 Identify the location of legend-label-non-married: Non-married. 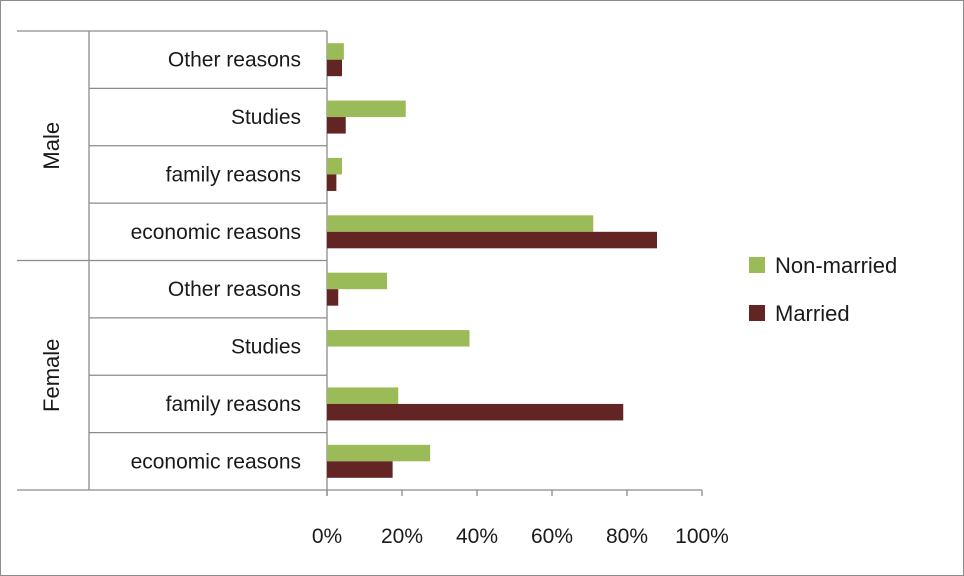
(836, 265).